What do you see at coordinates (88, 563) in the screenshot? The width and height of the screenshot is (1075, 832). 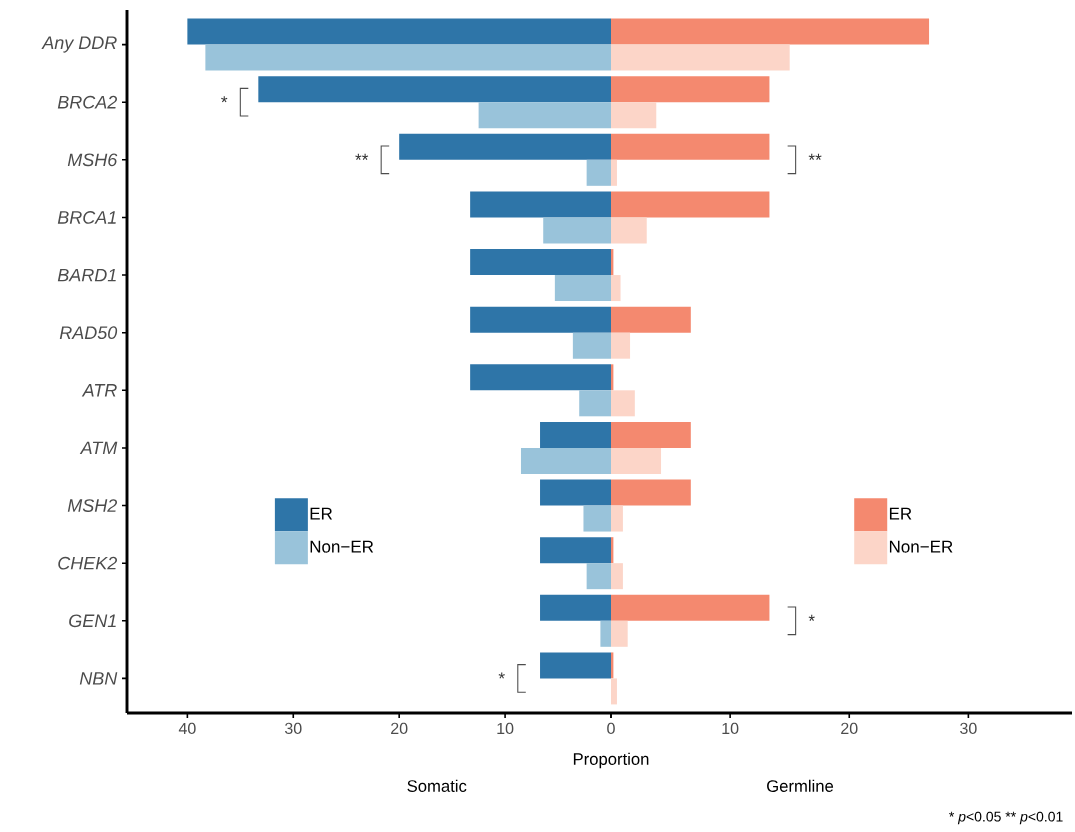 I see `y-tick-label: CHEK2` at bounding box center [88, 563].